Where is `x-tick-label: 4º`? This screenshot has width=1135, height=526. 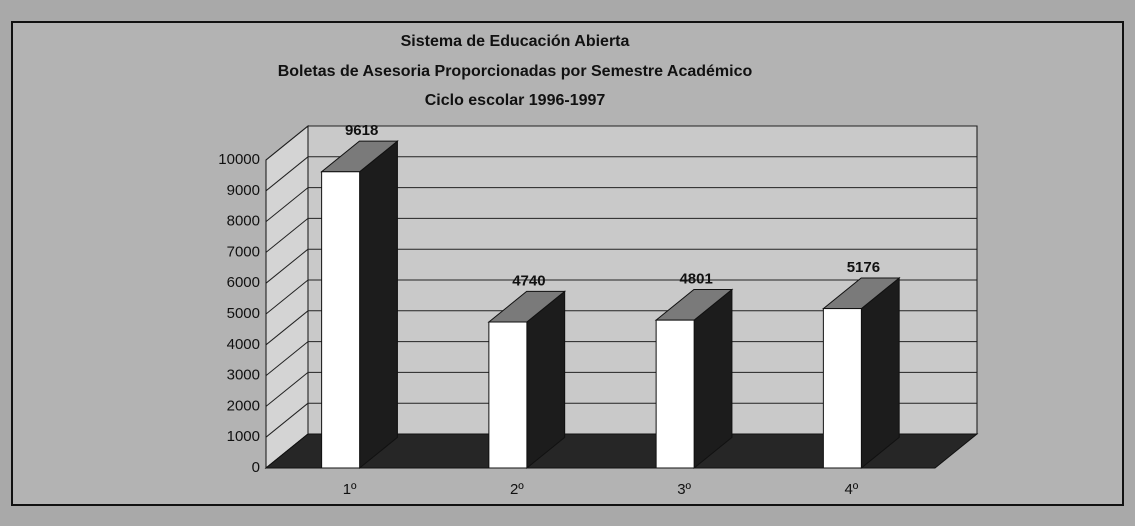
x-tick-label: 4º is located at coordinates (851, 489).